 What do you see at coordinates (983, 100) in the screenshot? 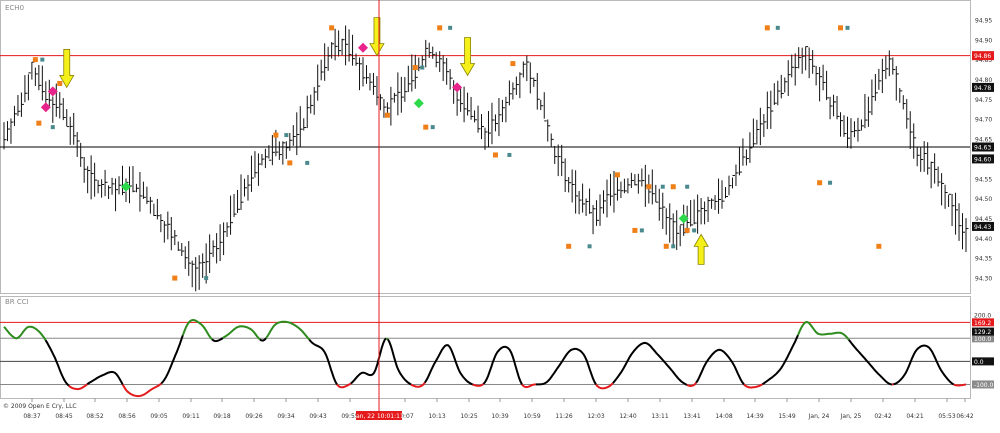
I see `price-tick-label: 94.75` at bounding box center [983, 100].